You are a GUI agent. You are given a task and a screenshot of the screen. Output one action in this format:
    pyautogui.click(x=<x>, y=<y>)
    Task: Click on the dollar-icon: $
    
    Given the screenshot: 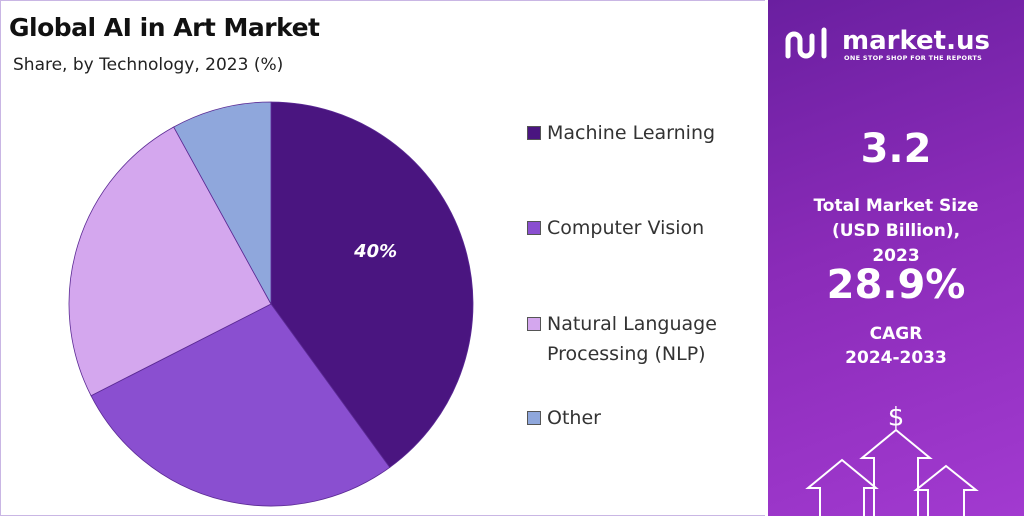 What is the action you would take?
    pyautogui.click(x=896, y=418)
    